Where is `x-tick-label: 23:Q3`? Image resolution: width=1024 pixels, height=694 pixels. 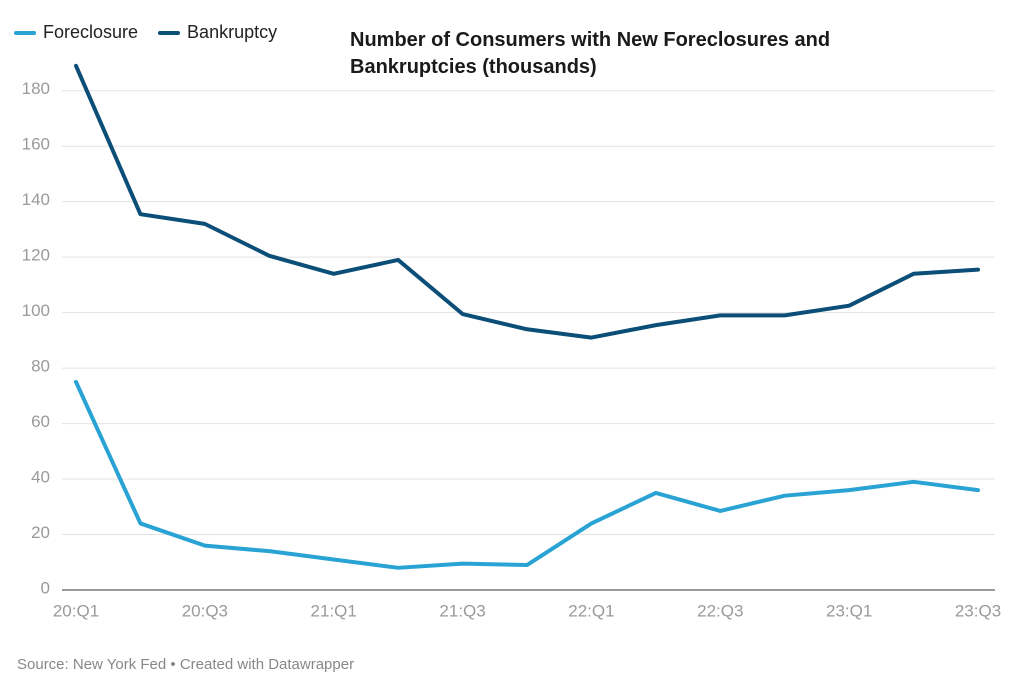
x-tick-label: 23:Q3 is located at coordinates (978, 610).